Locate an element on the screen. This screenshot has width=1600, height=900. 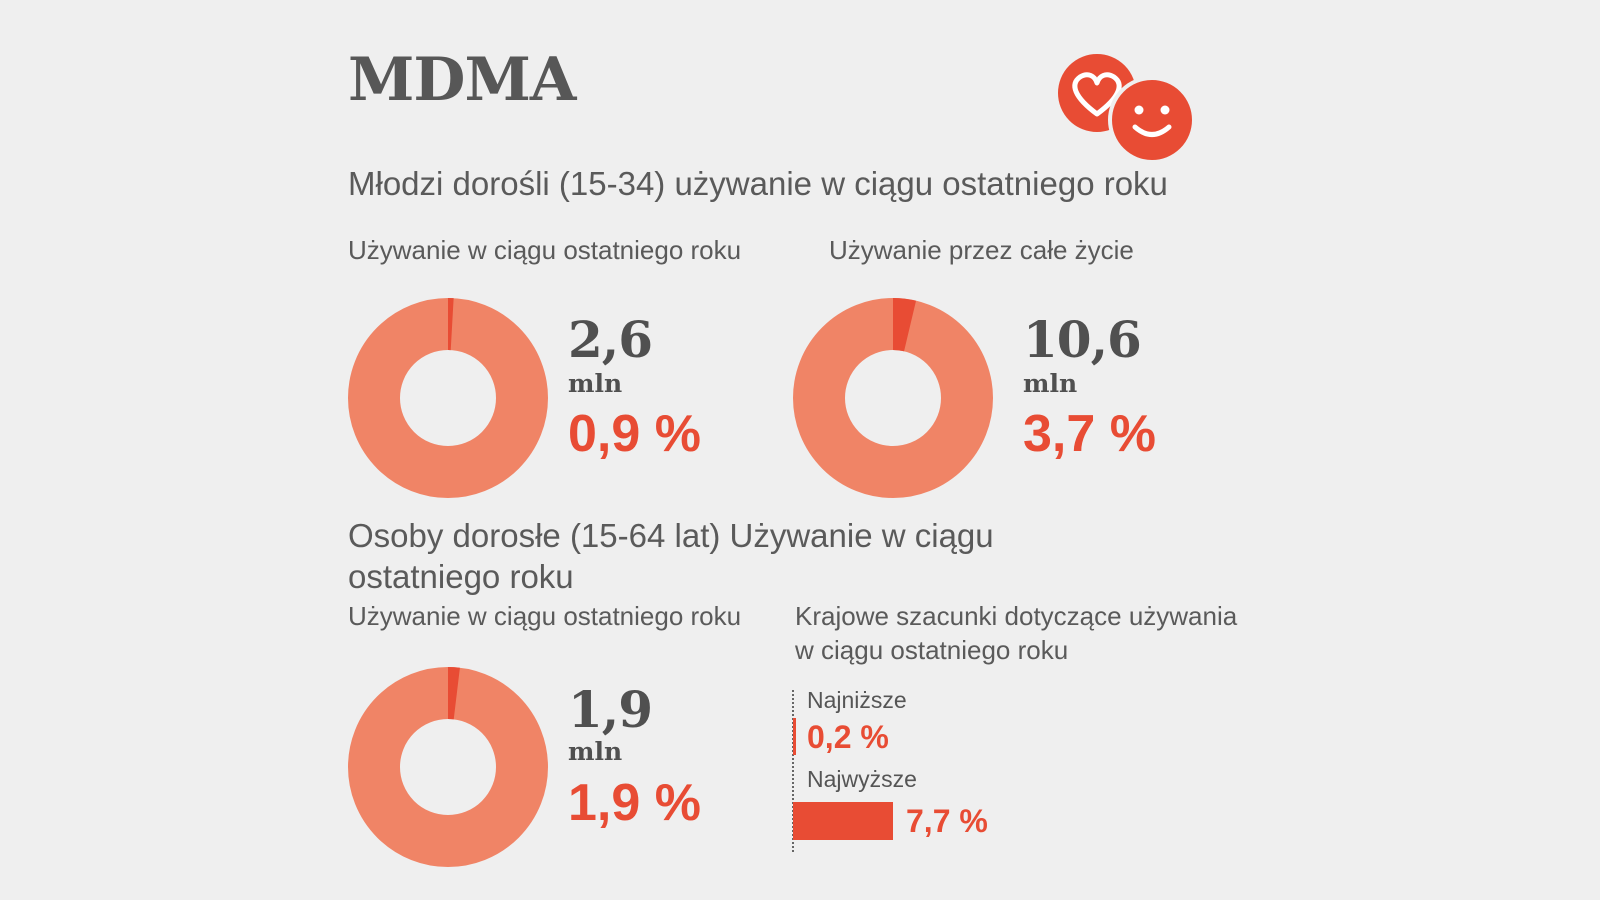
section1-left-label: Używanie w ciągu ostatniego roku is located at coordinates (545, 250).